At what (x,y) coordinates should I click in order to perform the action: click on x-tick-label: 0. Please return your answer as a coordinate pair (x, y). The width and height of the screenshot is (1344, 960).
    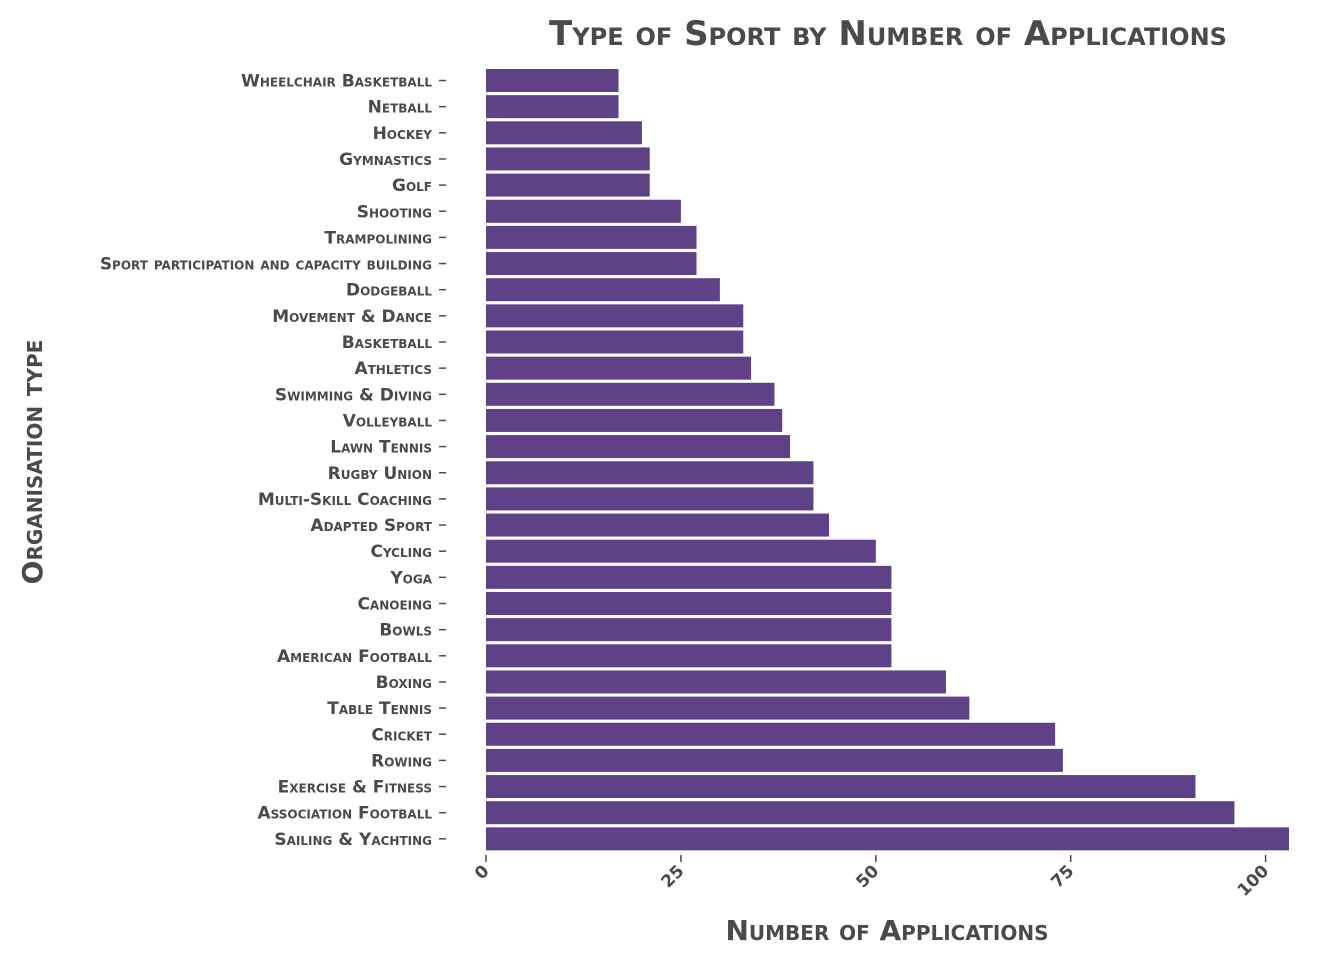
    Looking at the image, I should click on (482, 872).